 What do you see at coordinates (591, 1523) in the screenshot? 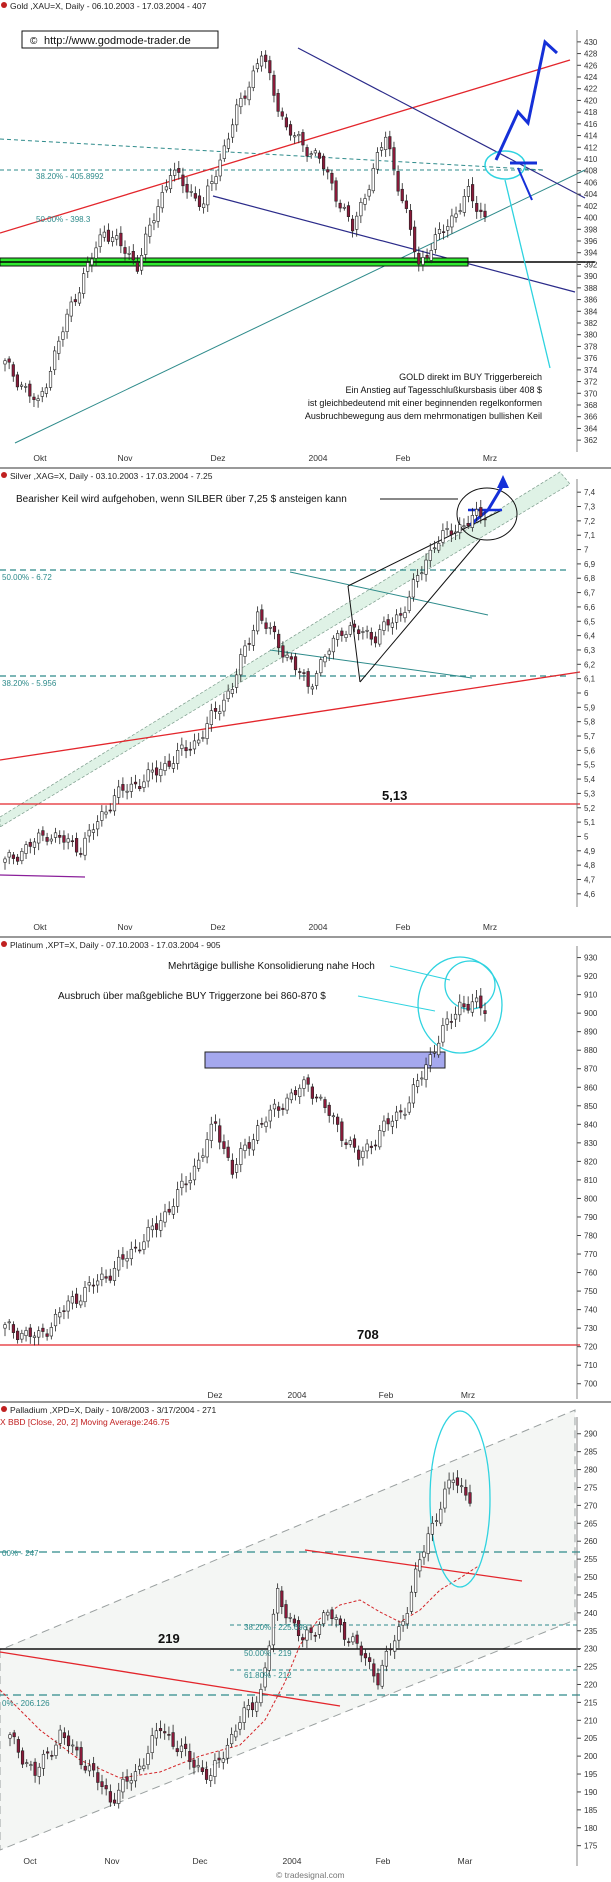
I see `y-tick-label: 265` at bounding box center [591, 1523].